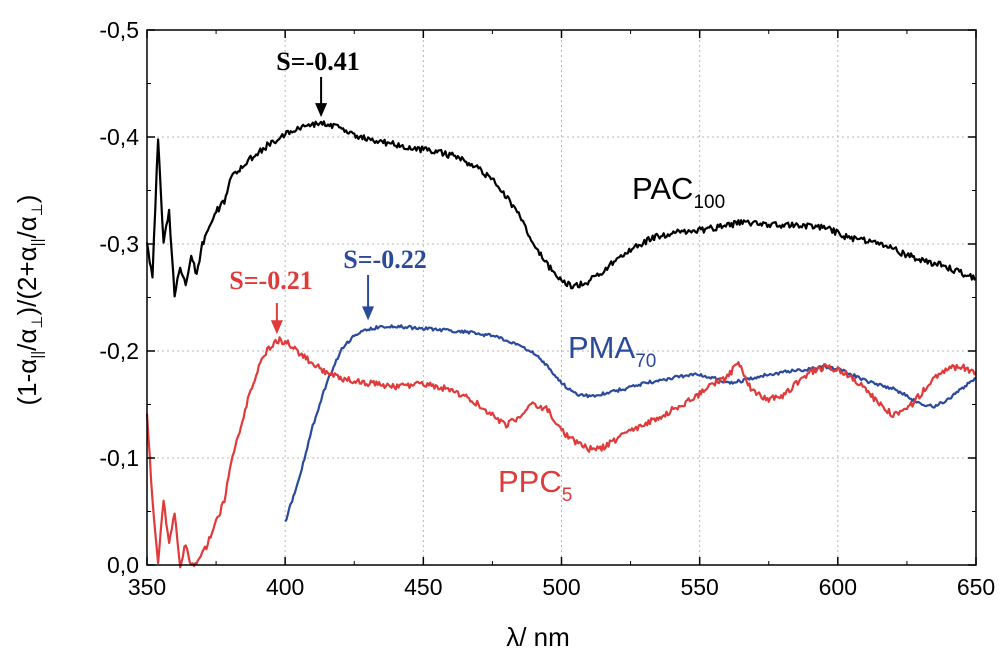 The image size is (1002, 655). Describe the element at coordinates (119, 351) in the screenshot. I see `y-tick-label: -0,2` at that location.